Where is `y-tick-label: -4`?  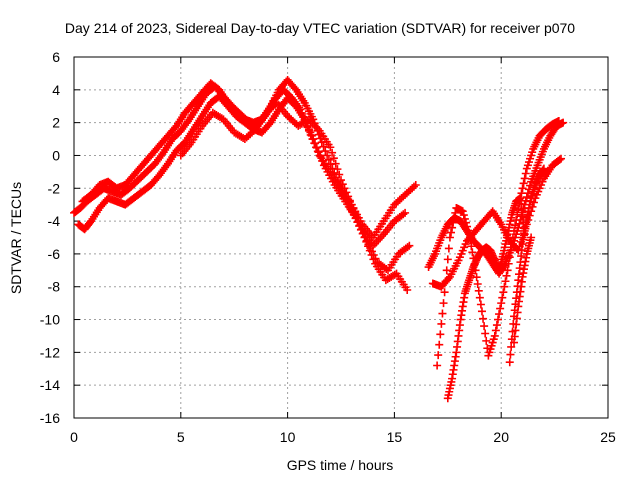 y-tick-label: -4 is located at coordinates (54, 221).